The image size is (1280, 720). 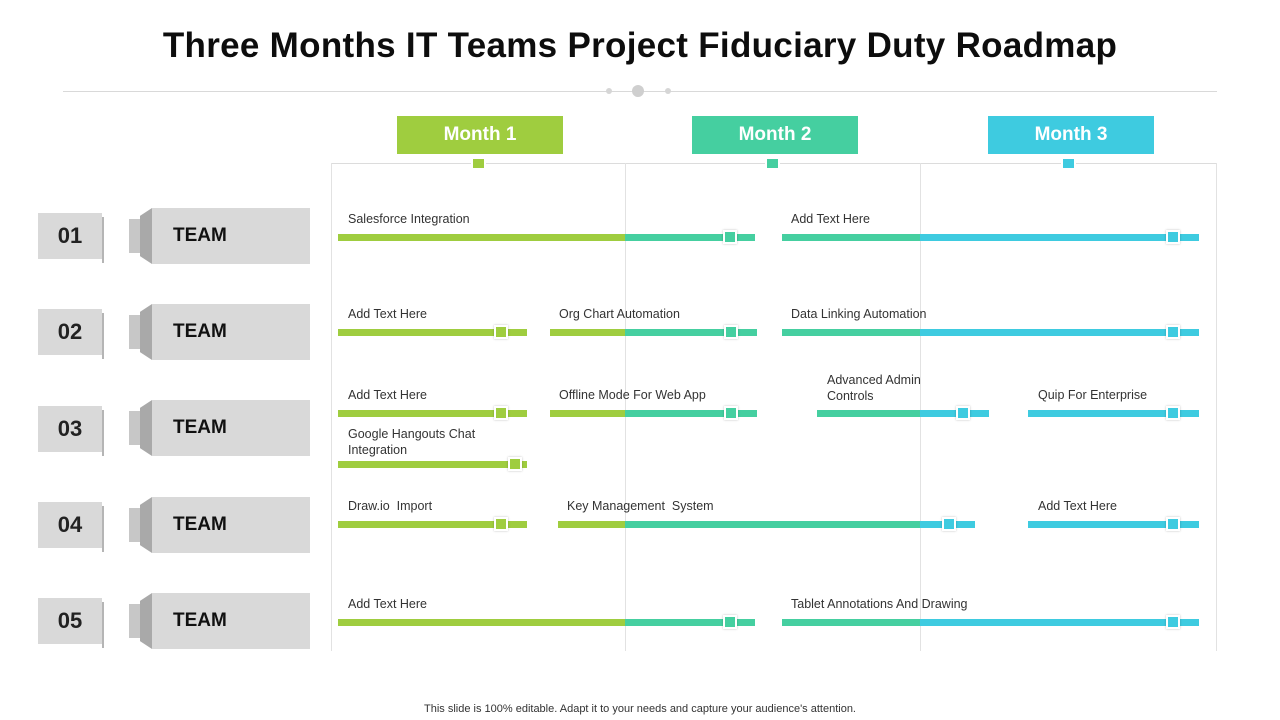 I want to click on month-1-tick, so click(x=478, y=163).